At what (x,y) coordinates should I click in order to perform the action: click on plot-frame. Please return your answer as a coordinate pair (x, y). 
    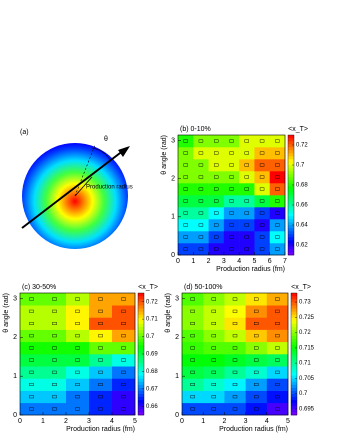
    Looking at the image, I should click on (77, 354).